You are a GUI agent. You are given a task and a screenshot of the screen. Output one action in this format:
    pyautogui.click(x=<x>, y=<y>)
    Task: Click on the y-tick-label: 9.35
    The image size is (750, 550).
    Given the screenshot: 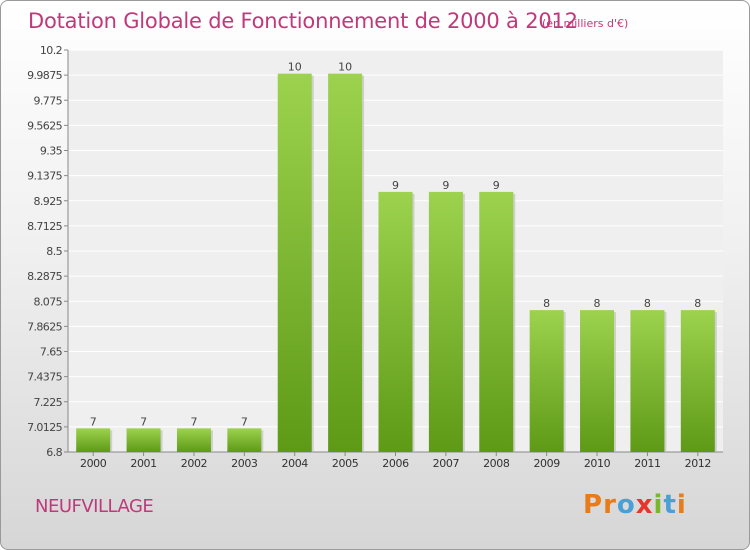 What is the action you would take?
    pyautogui.click(x=51, y=151)
    